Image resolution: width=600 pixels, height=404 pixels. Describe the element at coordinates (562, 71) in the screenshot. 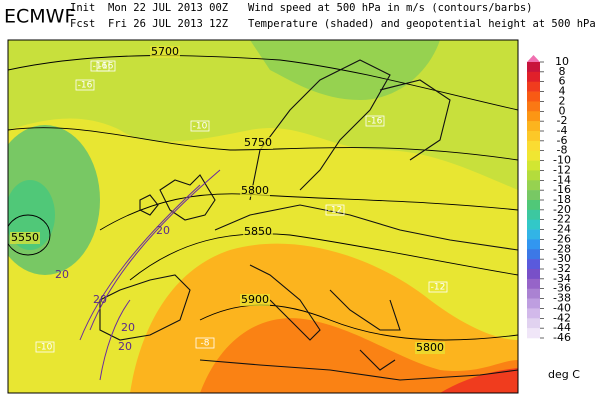

I see `colorbar-tick-label: 8` at that location.